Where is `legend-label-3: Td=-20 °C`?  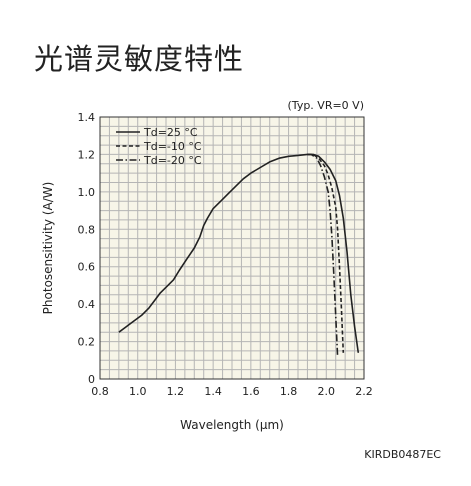 legend-label-3: Td=-20 °C is located at coordinates (172, 160).